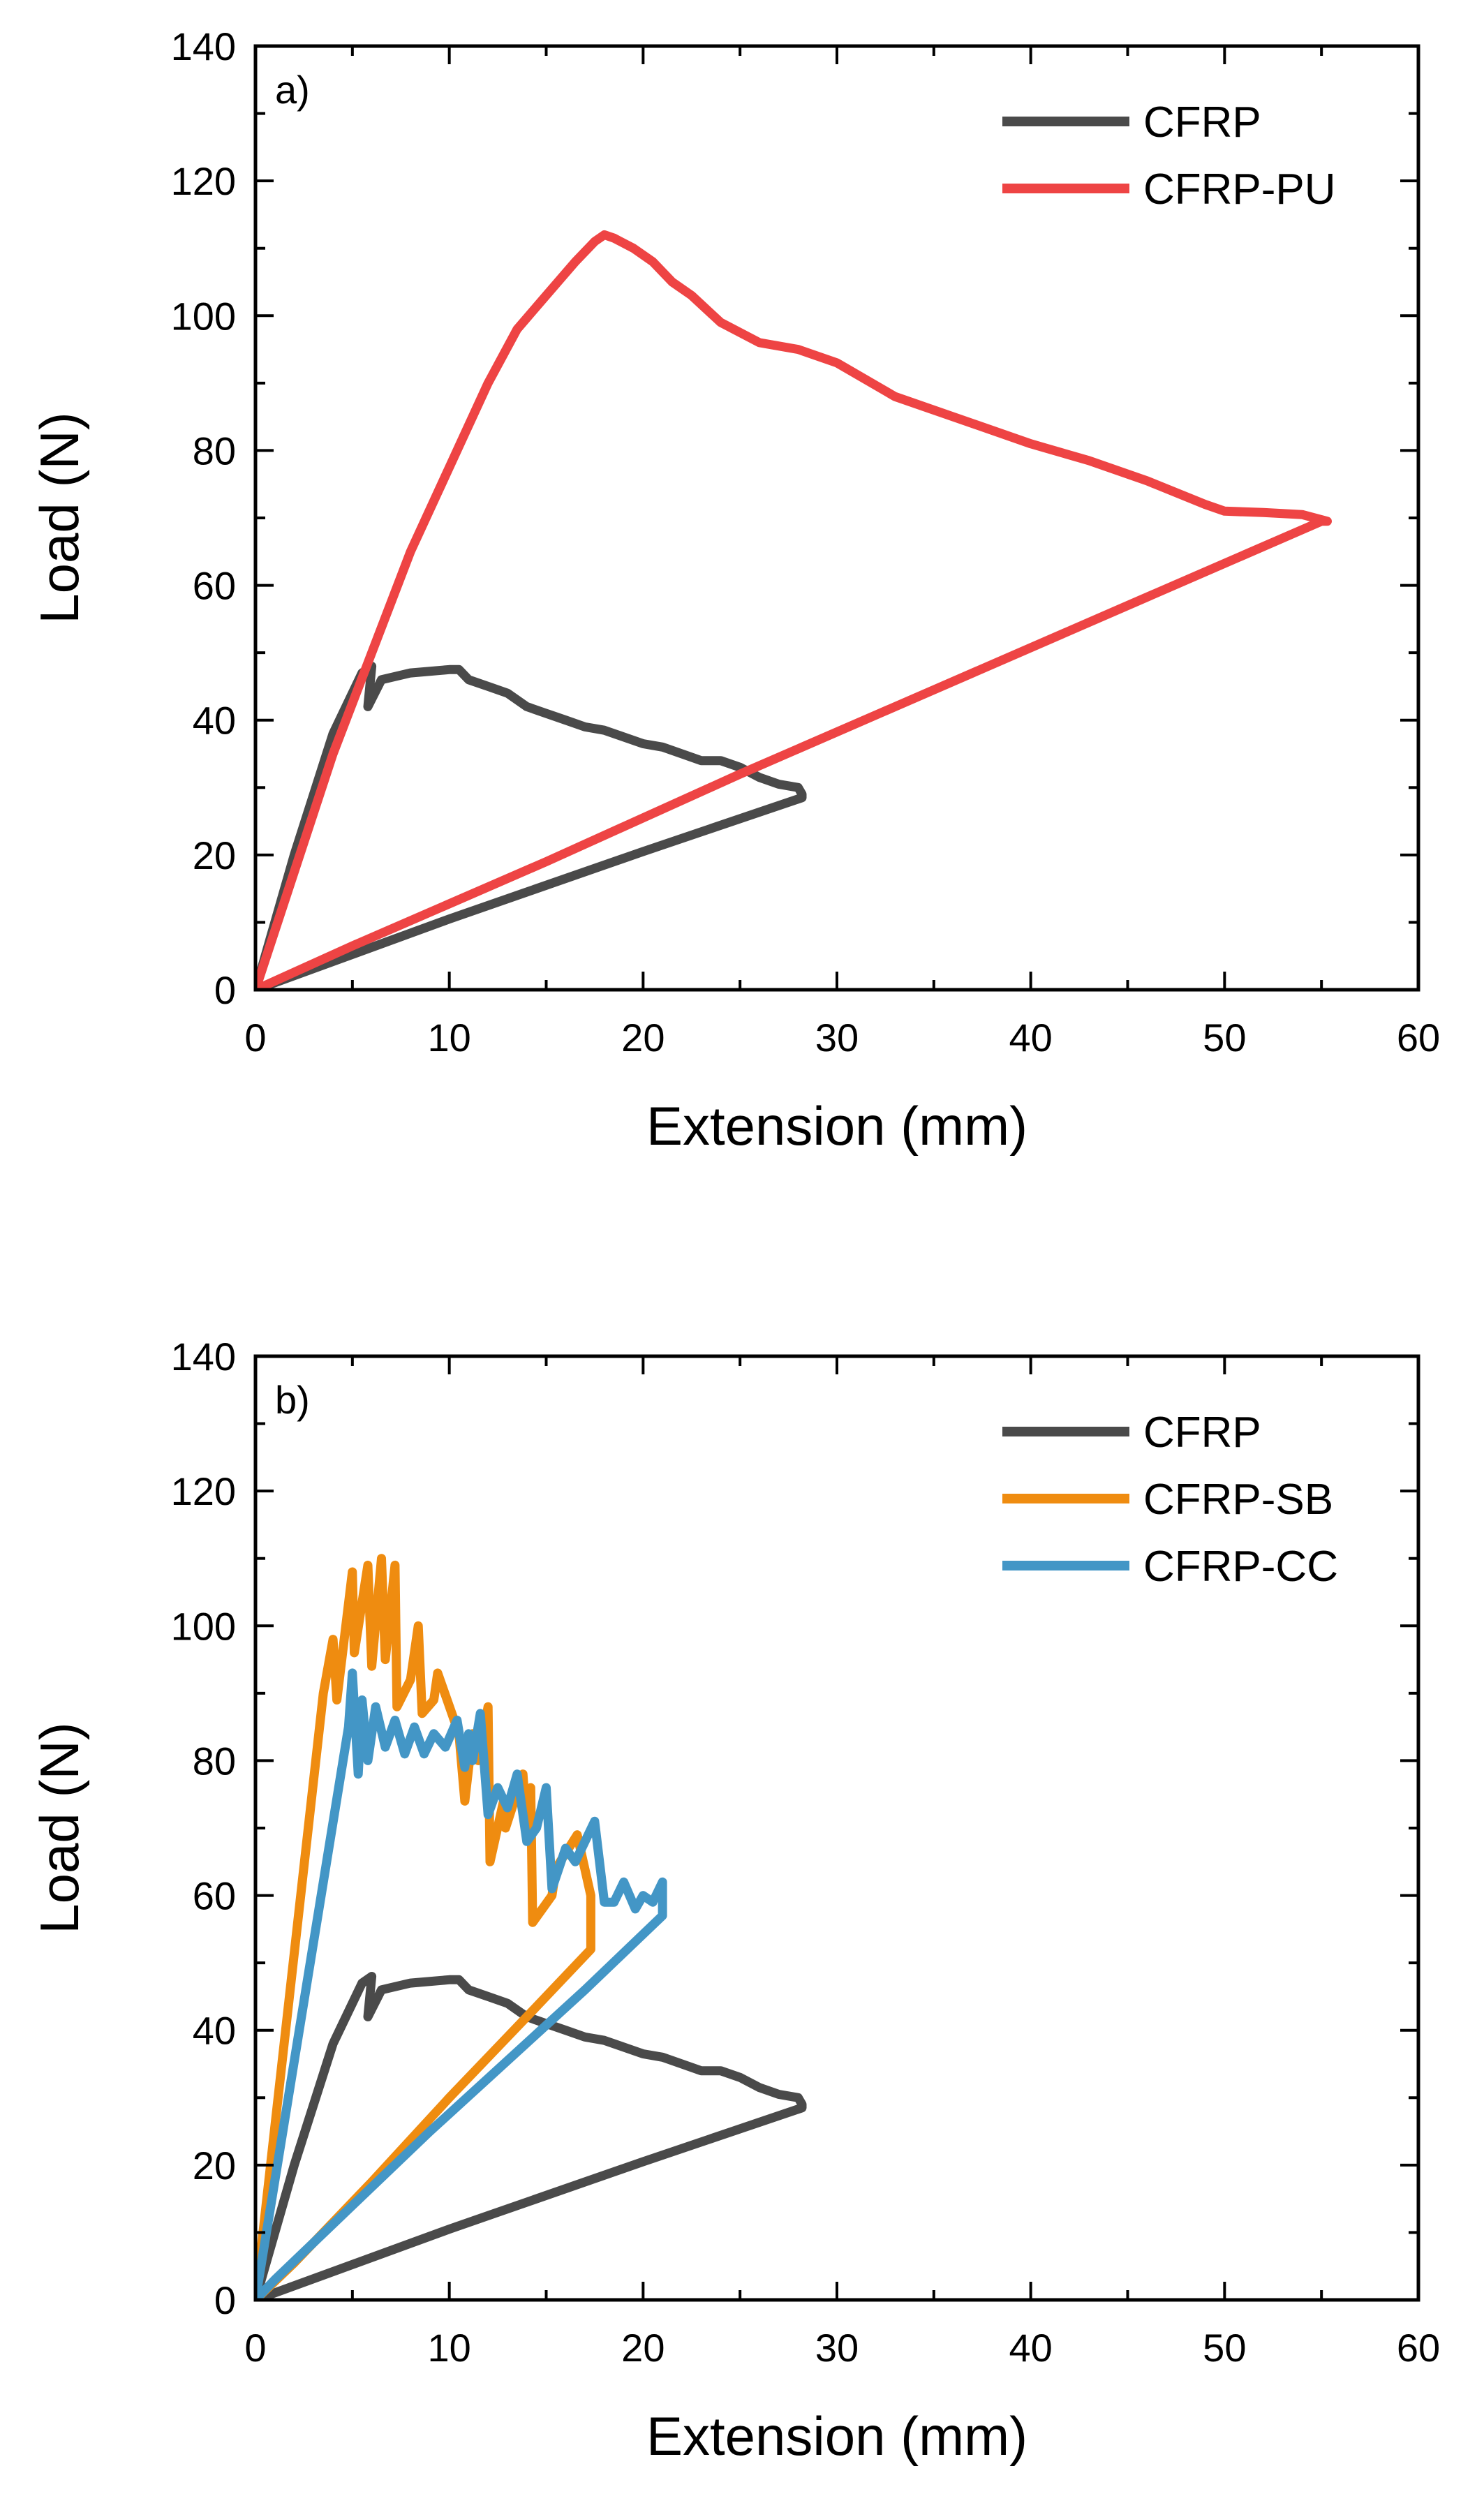  Describe the element at coordinates (292, 90) in the screenshot. I see `panel-label: a)` at that location.